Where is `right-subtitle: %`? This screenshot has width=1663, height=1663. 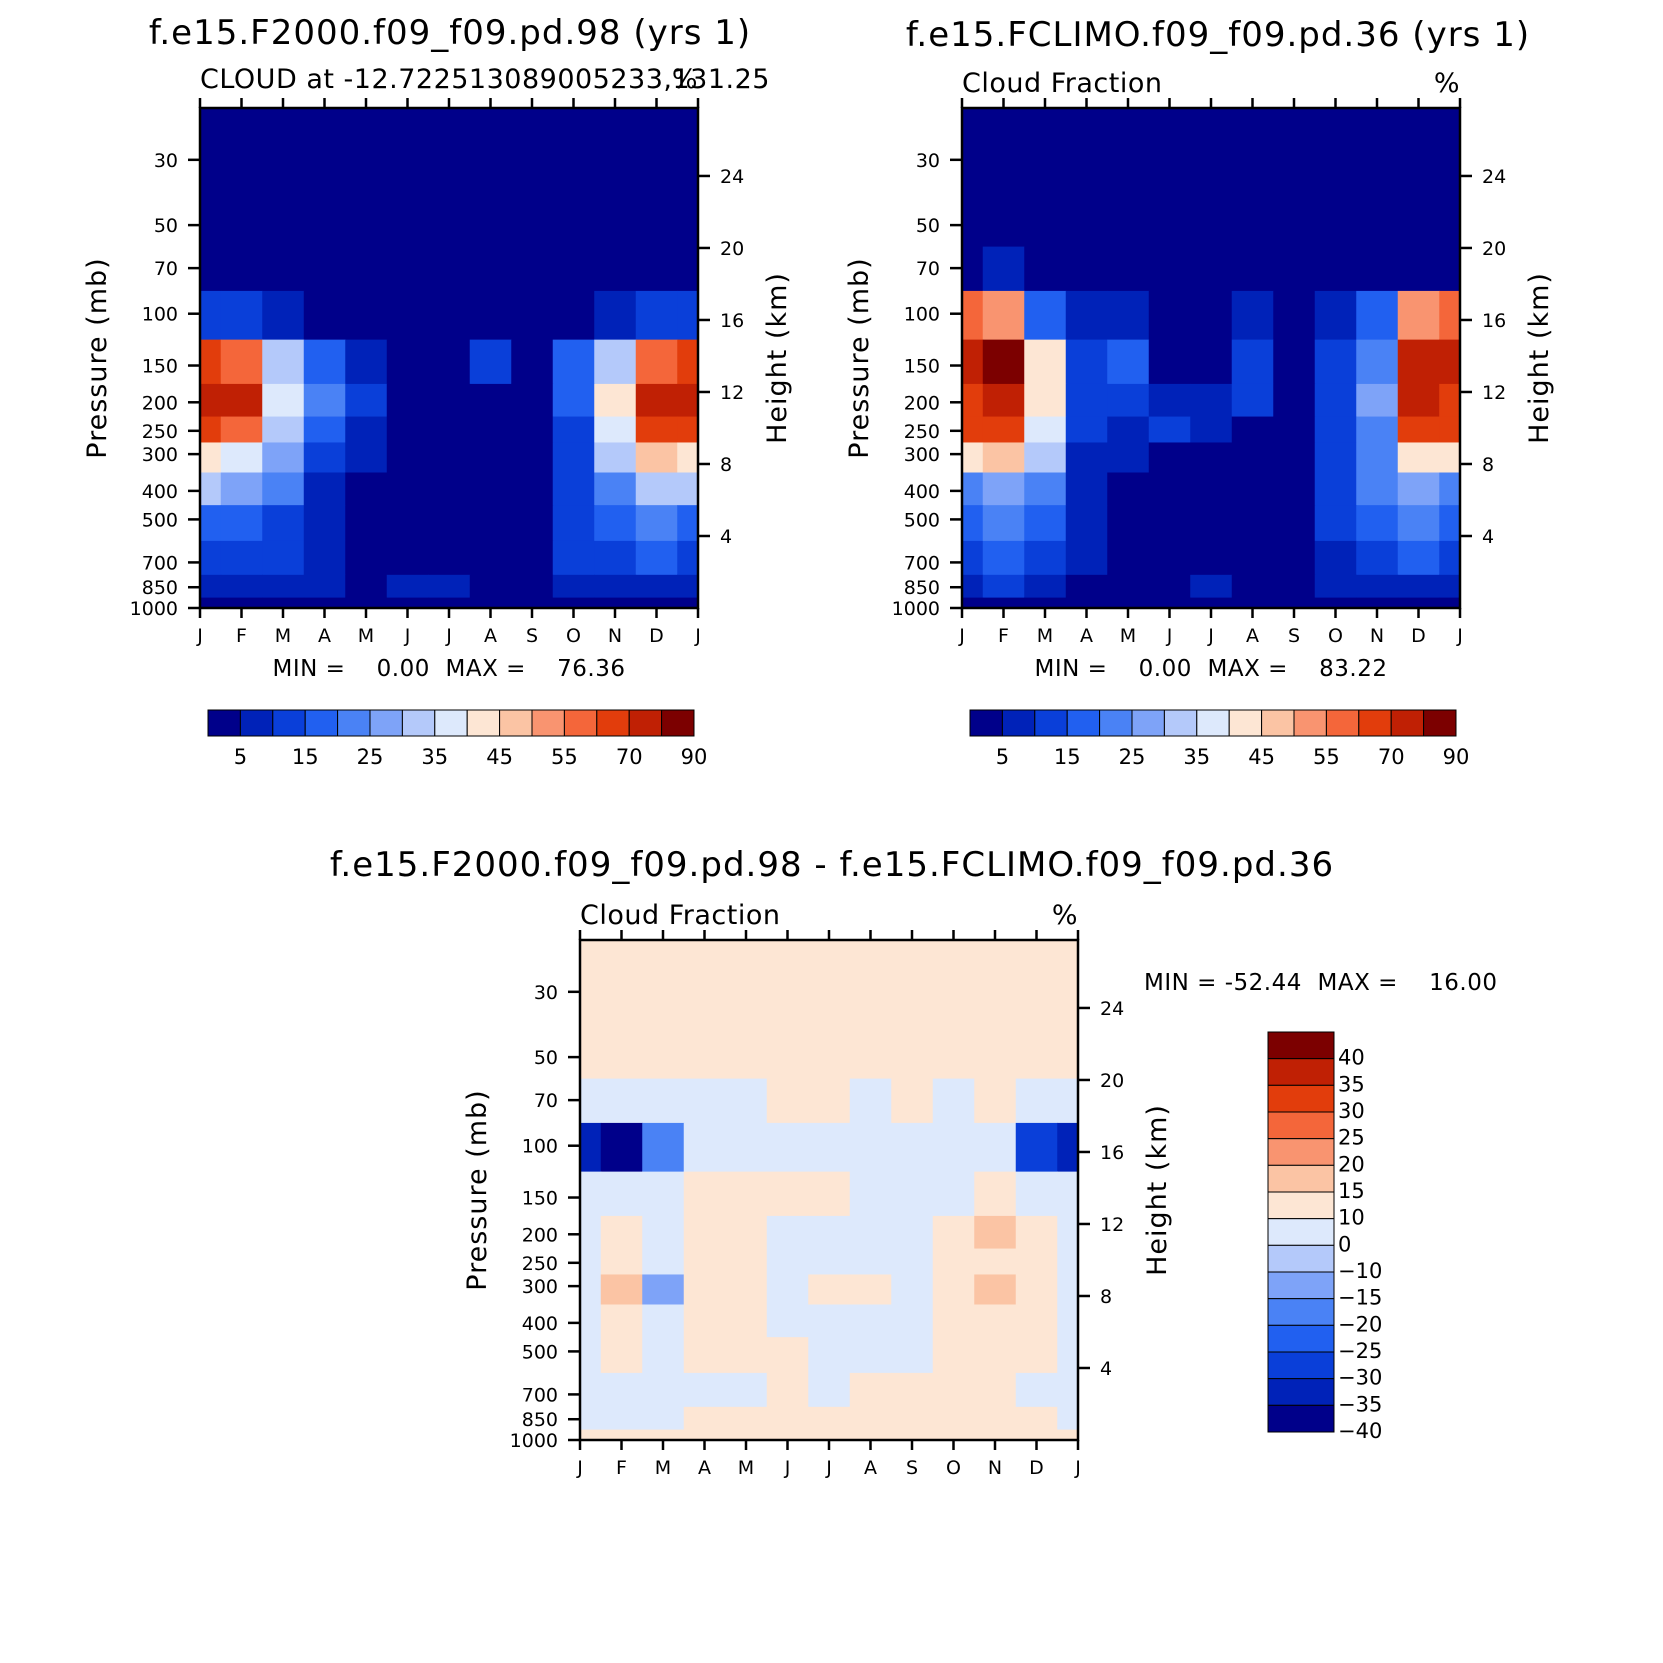 right-subtitle: % is located at coordinates (685, 79).